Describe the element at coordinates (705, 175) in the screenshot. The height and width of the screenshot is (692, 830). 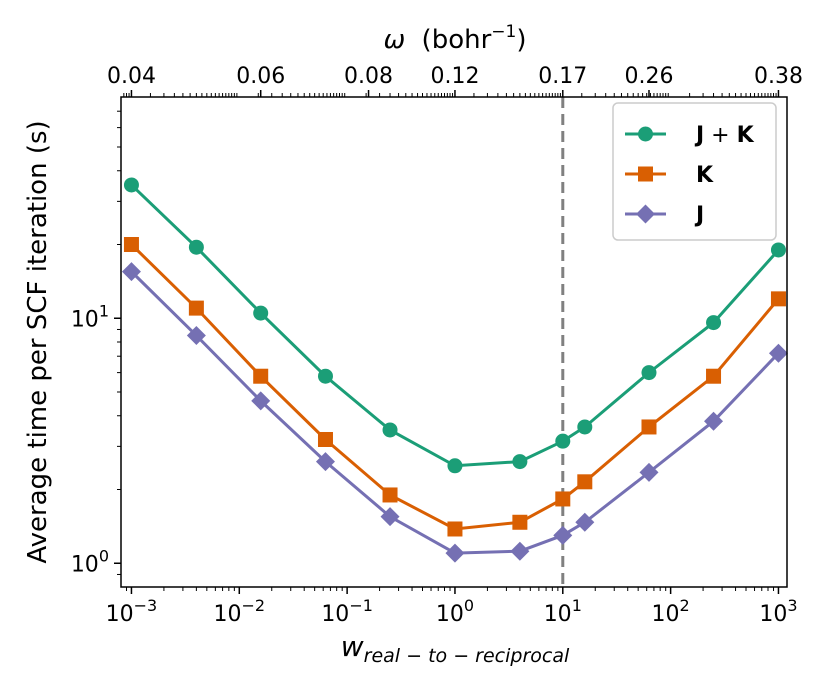
I see `legend-label: K` at that location.